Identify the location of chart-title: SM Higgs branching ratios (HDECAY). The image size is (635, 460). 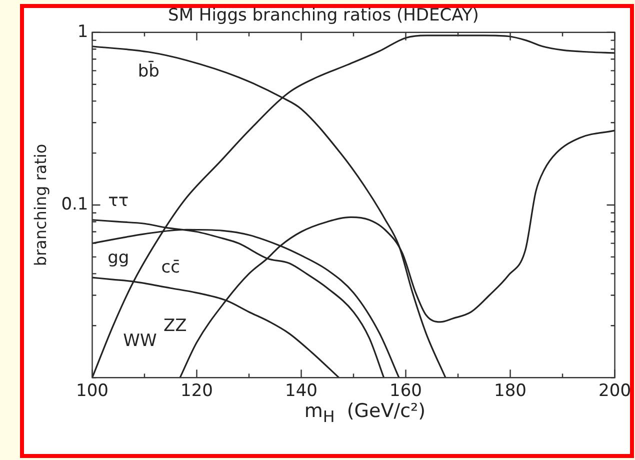
(323, 16).